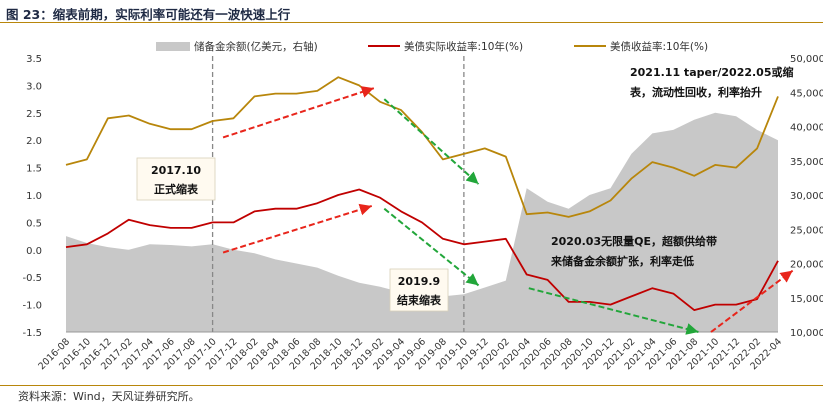 The width and height of the screenshot is (823, 415). What do you see at coordinates (34, 59) in the screenshot?
I see `y-left-tick-label: 3.5` at bounding box center [34, 59].